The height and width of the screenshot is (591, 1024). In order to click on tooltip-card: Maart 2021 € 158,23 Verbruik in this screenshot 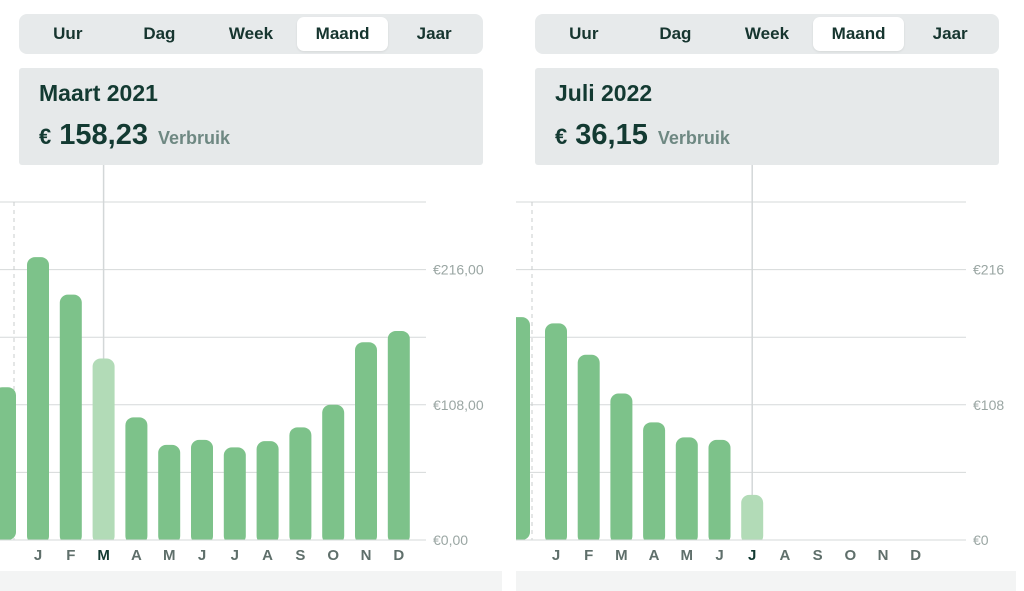, I will do `click(251, 116)`.